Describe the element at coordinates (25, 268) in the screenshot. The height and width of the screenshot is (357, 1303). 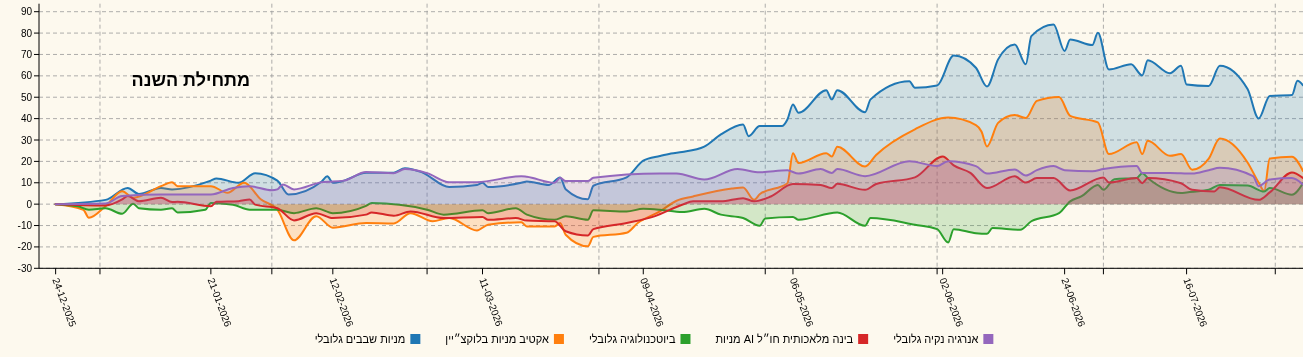
I see `y-tick-label: -30` at that location.